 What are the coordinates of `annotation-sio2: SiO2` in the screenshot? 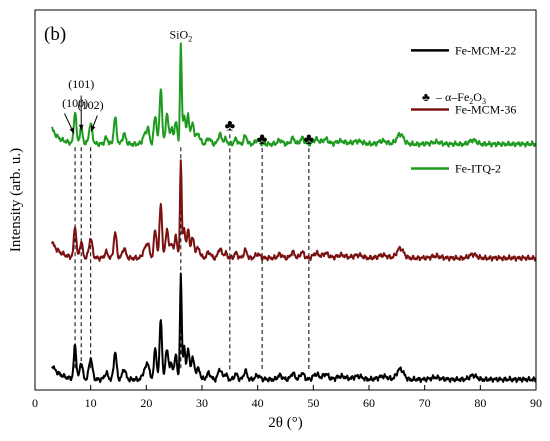 It's located at (181, 36).